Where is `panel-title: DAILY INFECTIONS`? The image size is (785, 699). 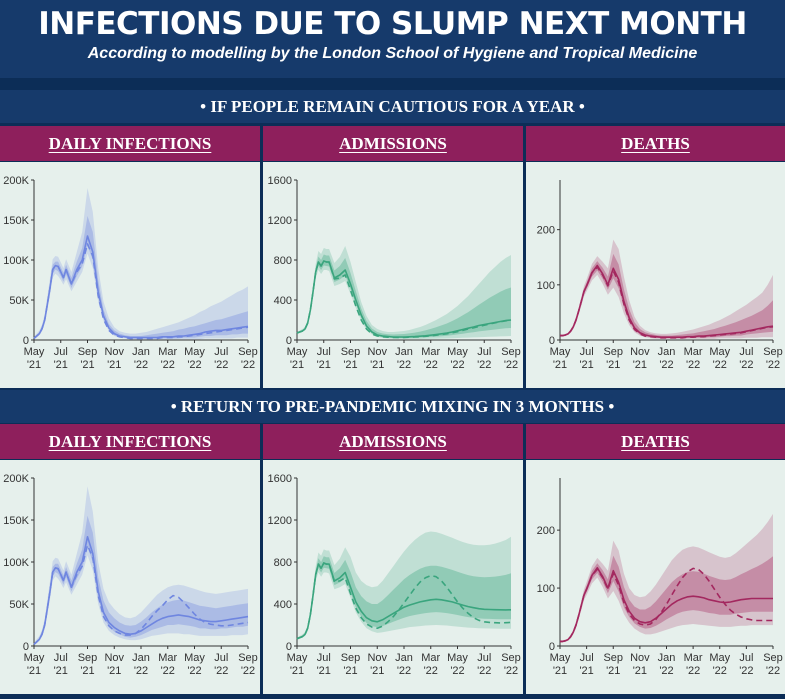 panel-title: DAILY INFECTIONS is located at coordinates (130, 441).